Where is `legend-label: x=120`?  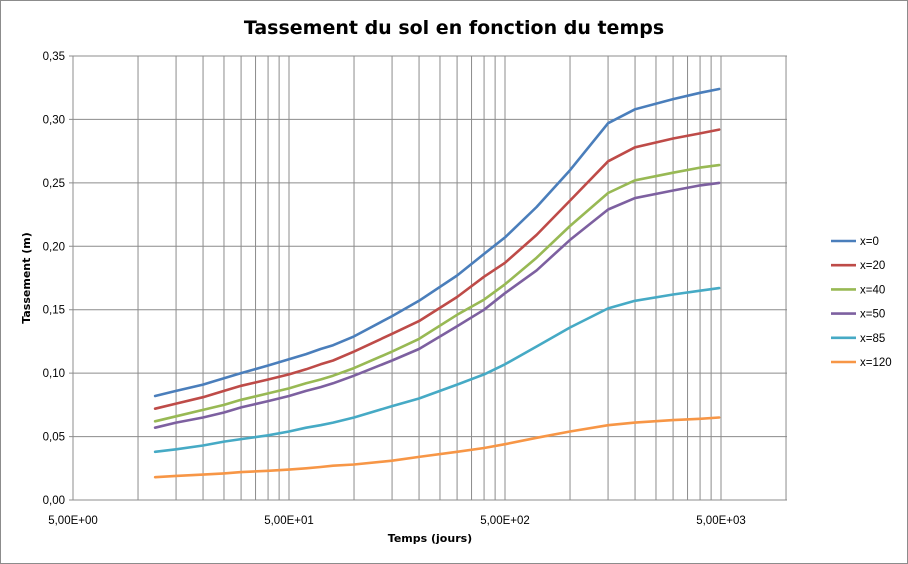 legend-label: x=120 is located at coordinates (876, 363).